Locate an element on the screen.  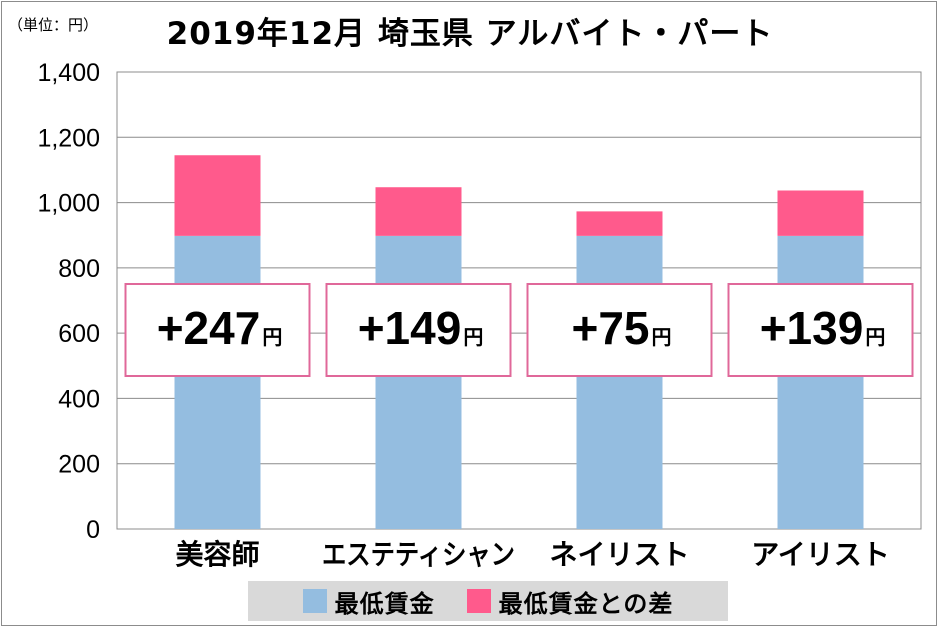
y-tick-label: 600 is located at coordinates (79, 334).